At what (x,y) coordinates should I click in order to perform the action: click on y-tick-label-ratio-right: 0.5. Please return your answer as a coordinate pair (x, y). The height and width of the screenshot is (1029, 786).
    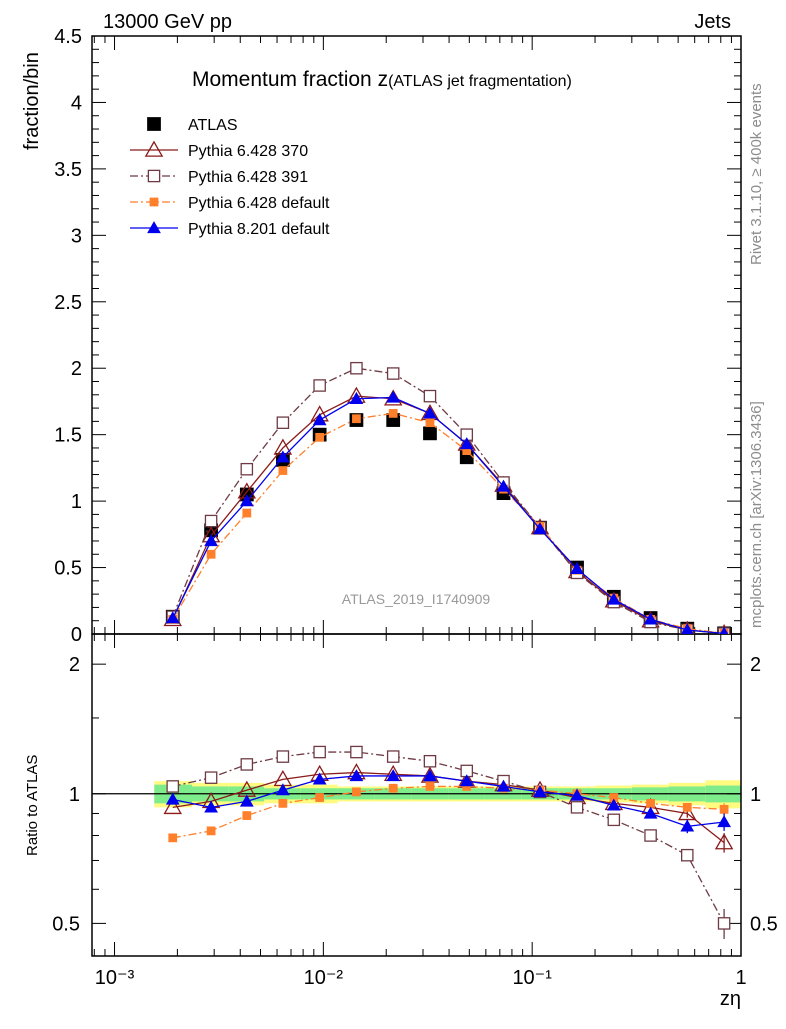
    Looking at the image, I should click on (764, 924).